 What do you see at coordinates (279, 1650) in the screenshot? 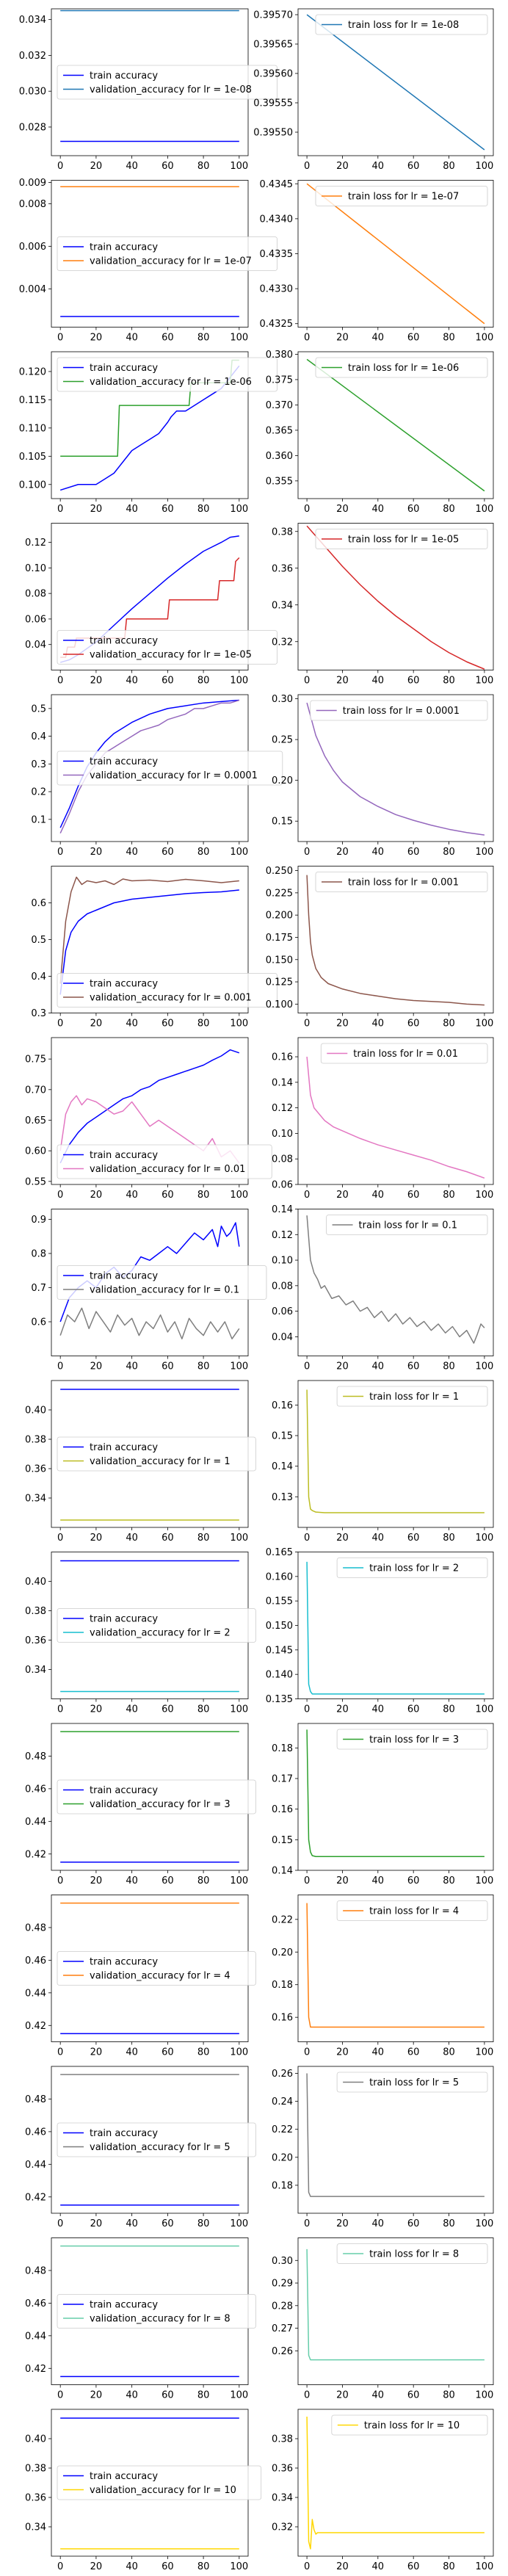
I see `y-tick-label: 0.145` at bounding box center [279, 1650].